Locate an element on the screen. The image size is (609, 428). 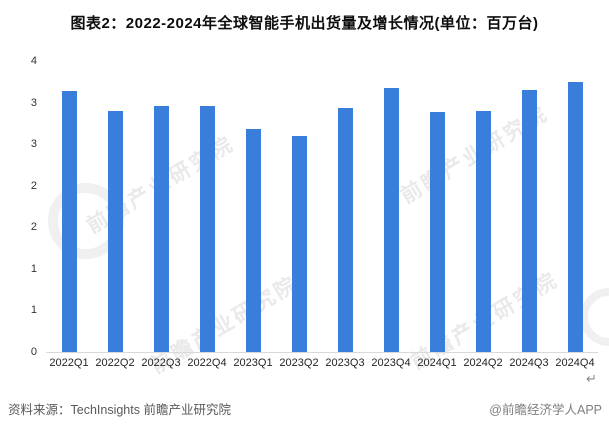
x-tick-label: 2024Q2 is located at coordinates (483, 363).